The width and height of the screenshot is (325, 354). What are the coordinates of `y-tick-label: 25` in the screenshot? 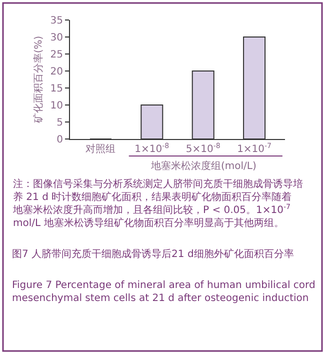 It's located at (56, 55).